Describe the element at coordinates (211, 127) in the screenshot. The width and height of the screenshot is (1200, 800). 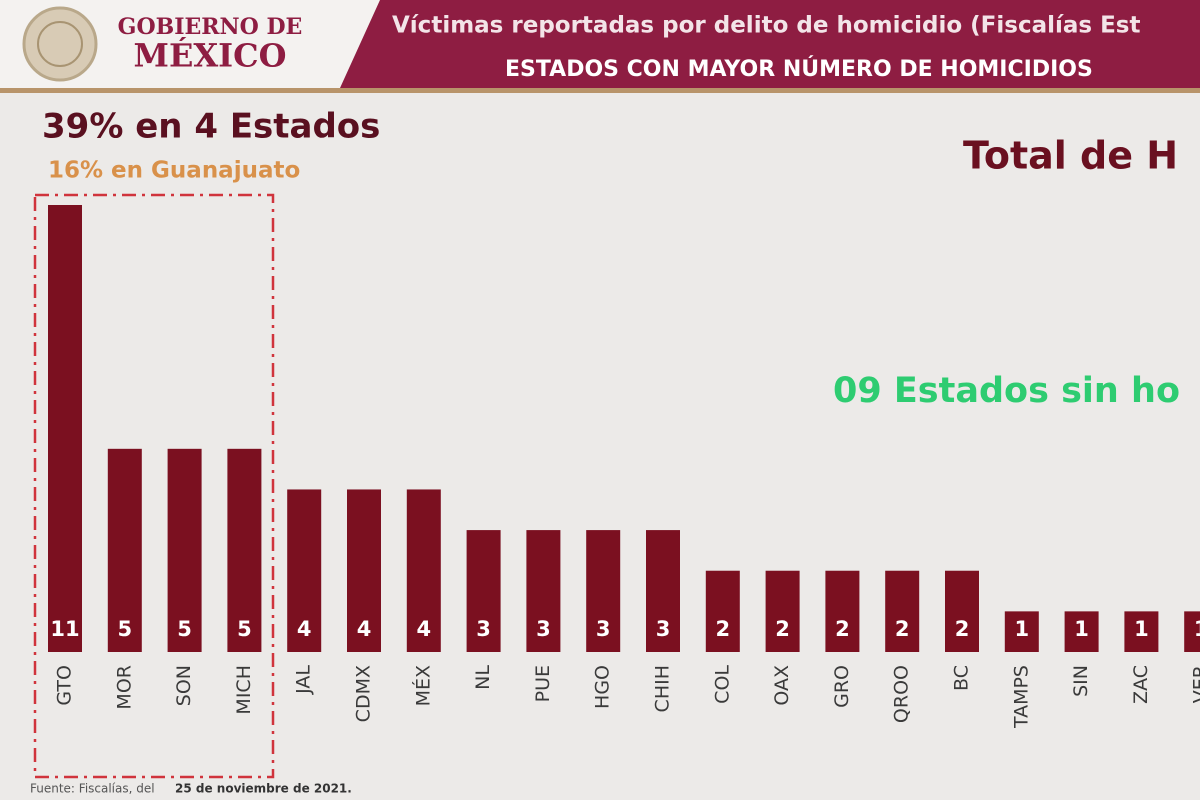
I see `annotation-main: 39% en 4 Estados` at that location.